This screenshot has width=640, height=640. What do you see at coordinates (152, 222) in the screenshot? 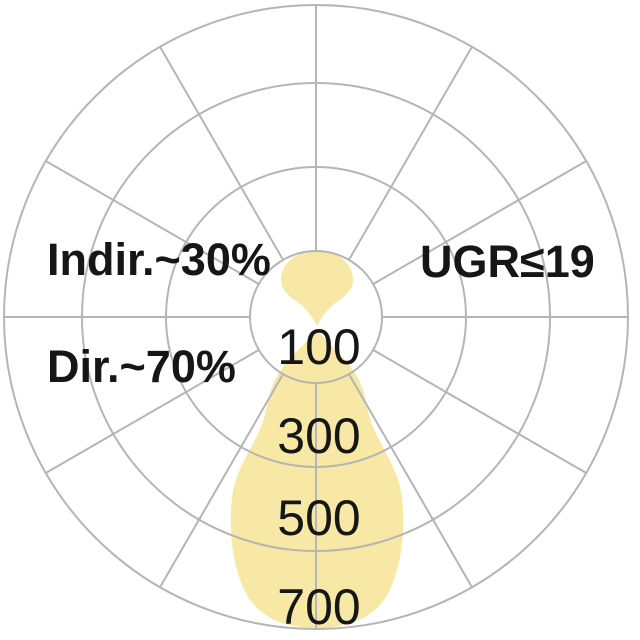
I see `grid-spoke-150deg` at bounding box center [152, 222].